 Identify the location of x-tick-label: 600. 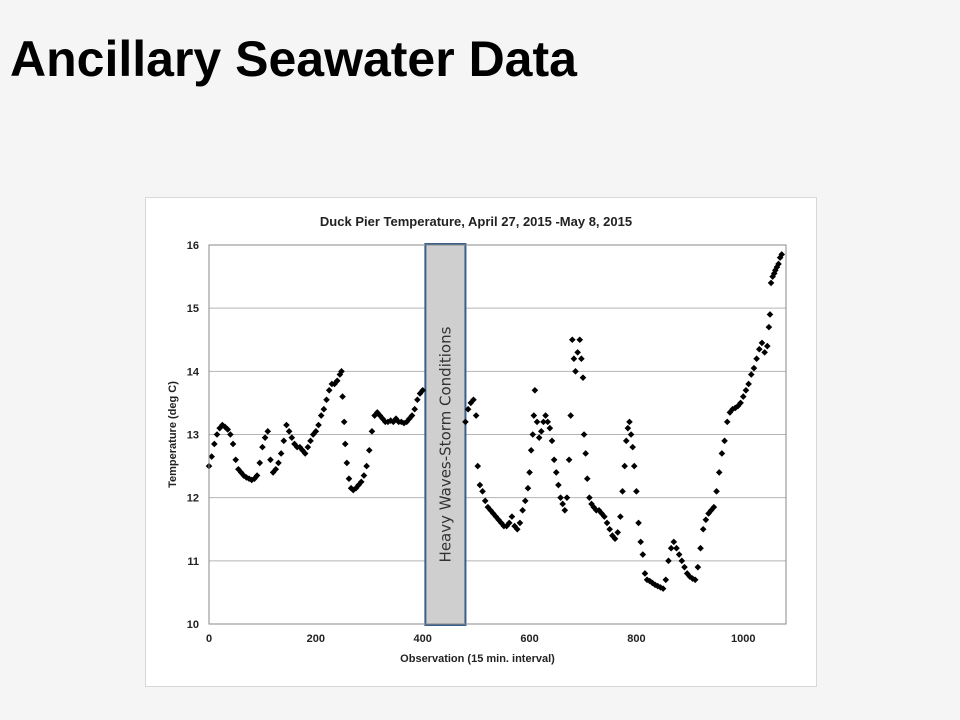
(529, 639).